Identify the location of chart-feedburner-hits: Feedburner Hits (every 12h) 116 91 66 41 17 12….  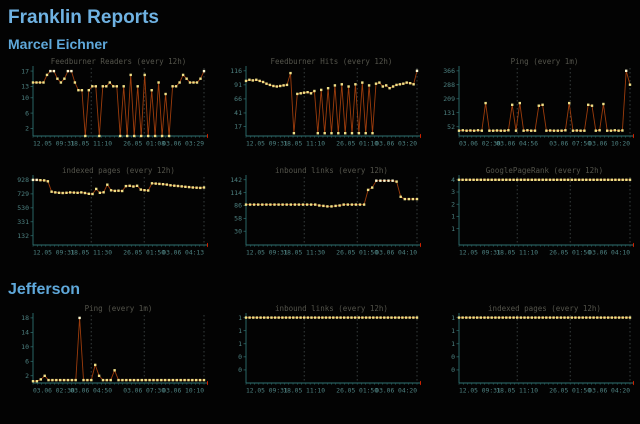
(319, 103).